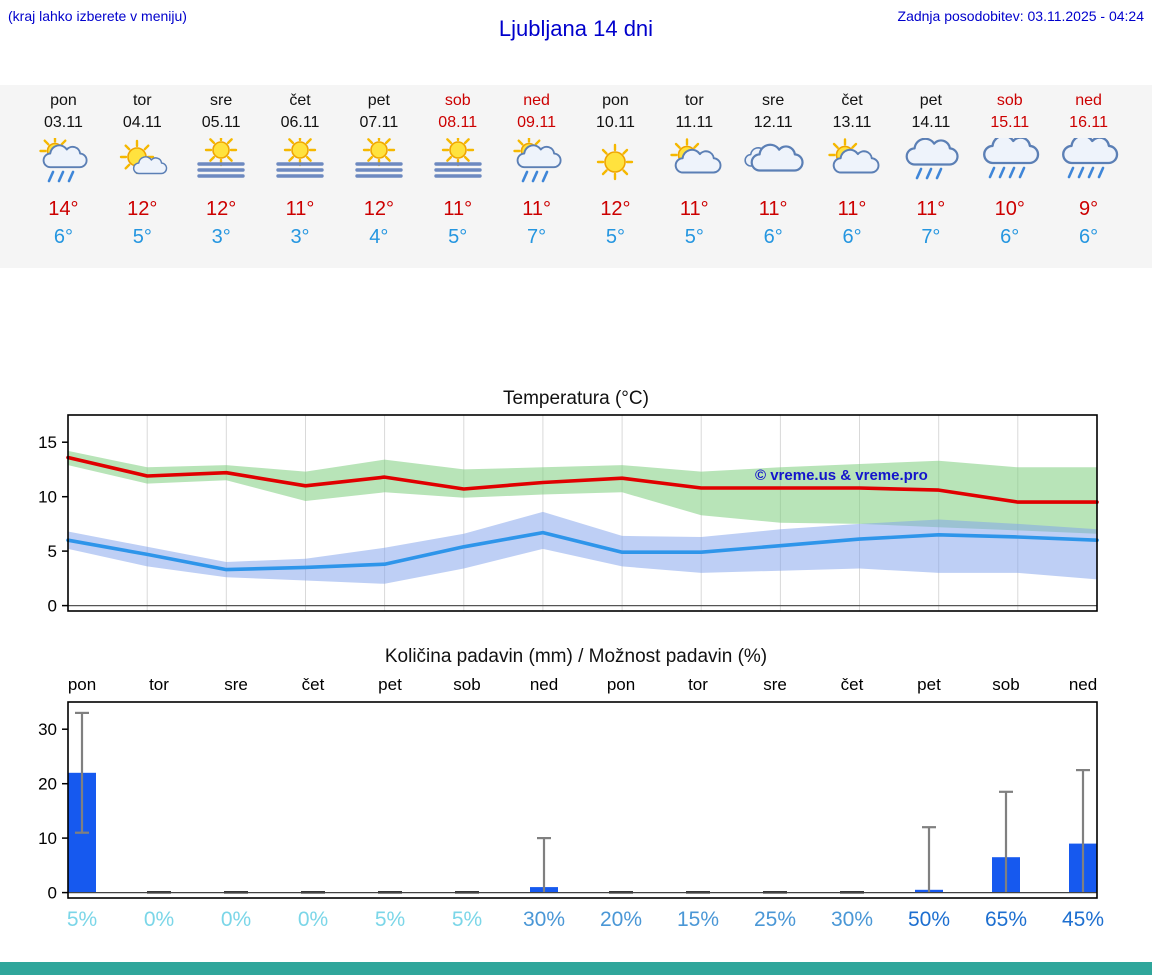  Describe the element at coordinates (773, 122) in the screenshot. I see `day-date: 12.11` at that location.